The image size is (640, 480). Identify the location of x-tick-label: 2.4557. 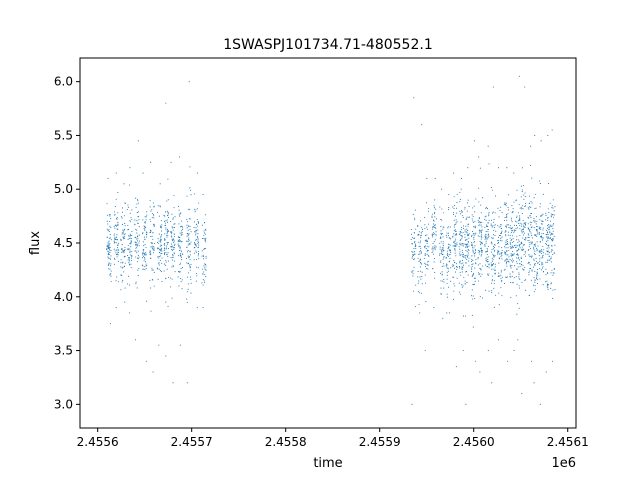
(192, 442).